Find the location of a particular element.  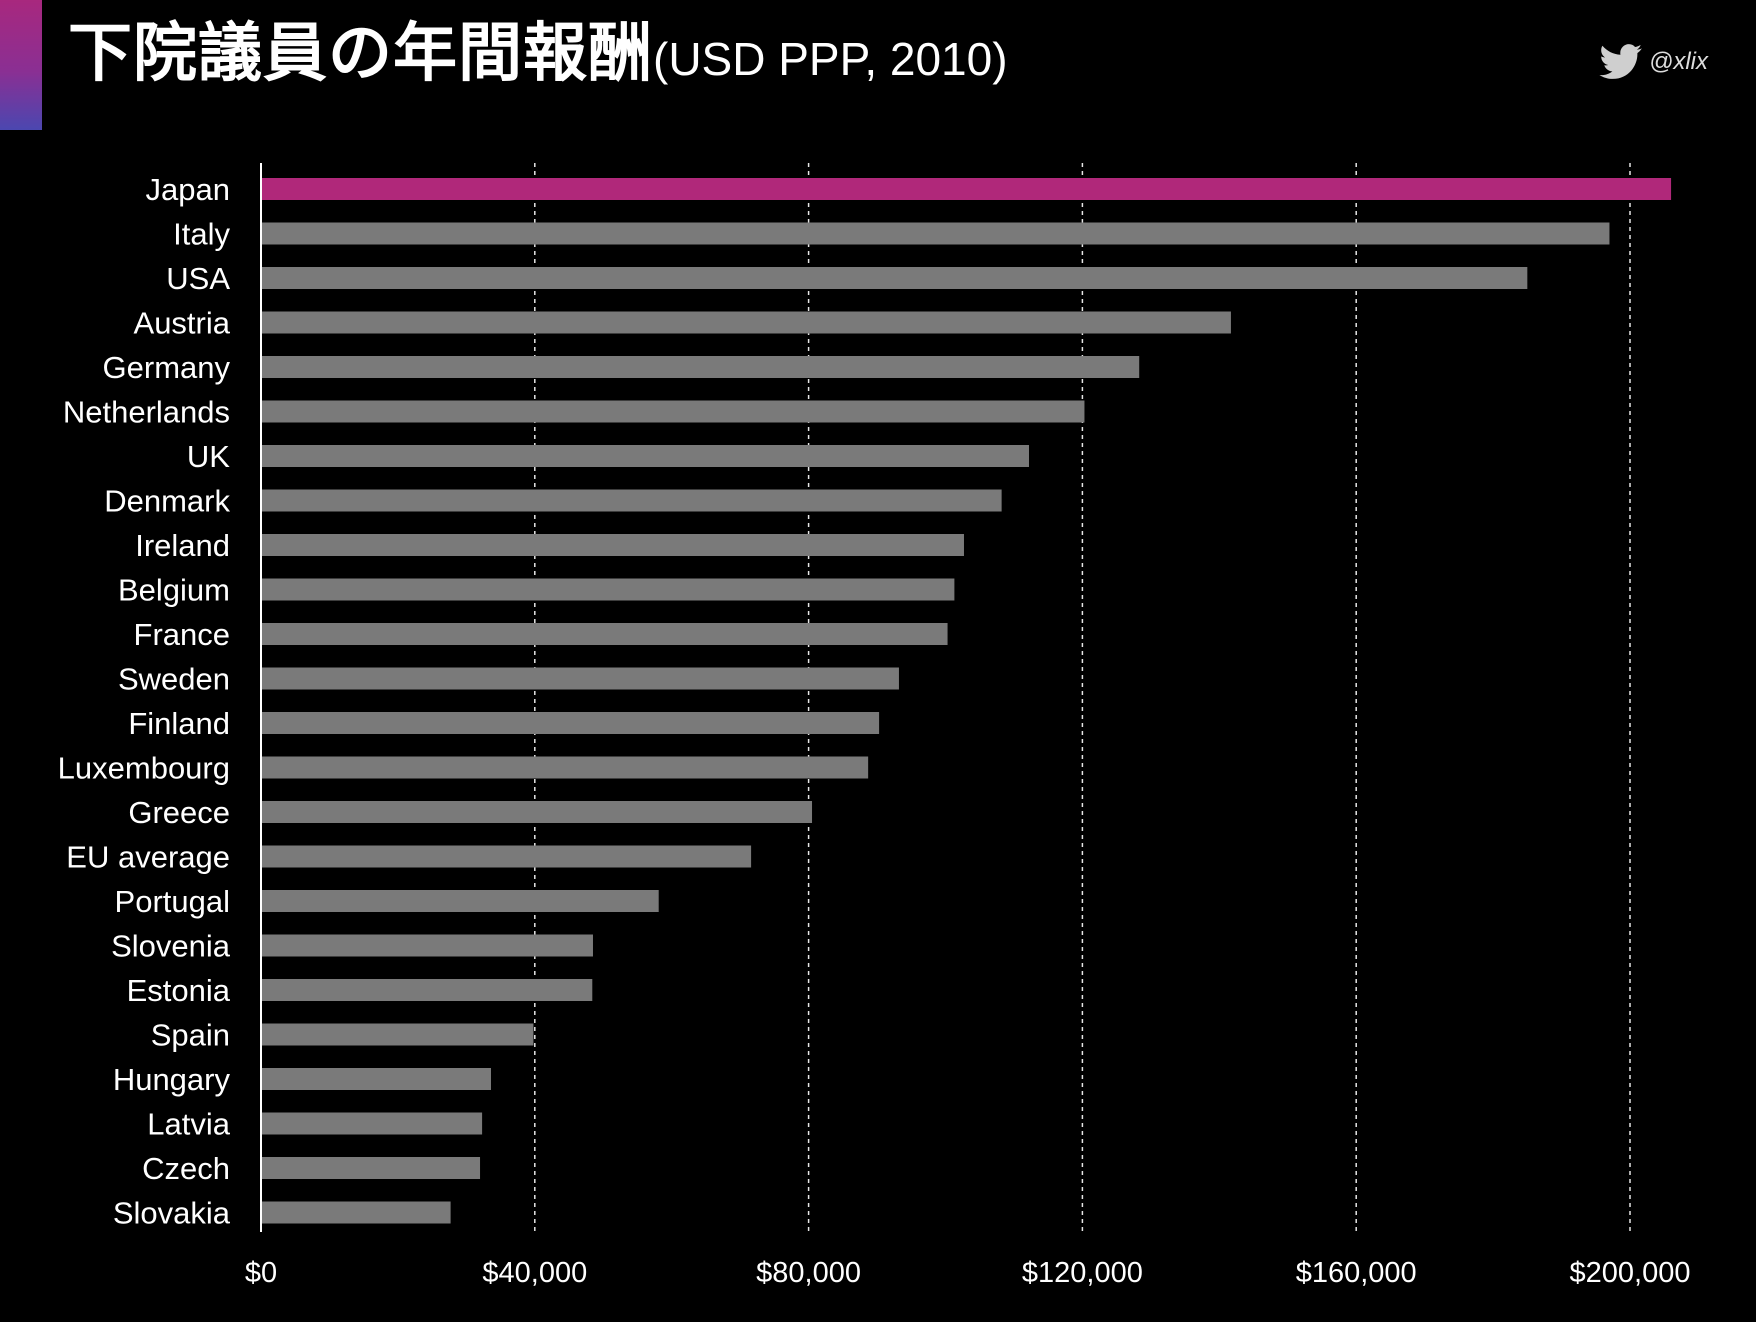

author-handle: @xlix is located at coordinates (1653, 62).